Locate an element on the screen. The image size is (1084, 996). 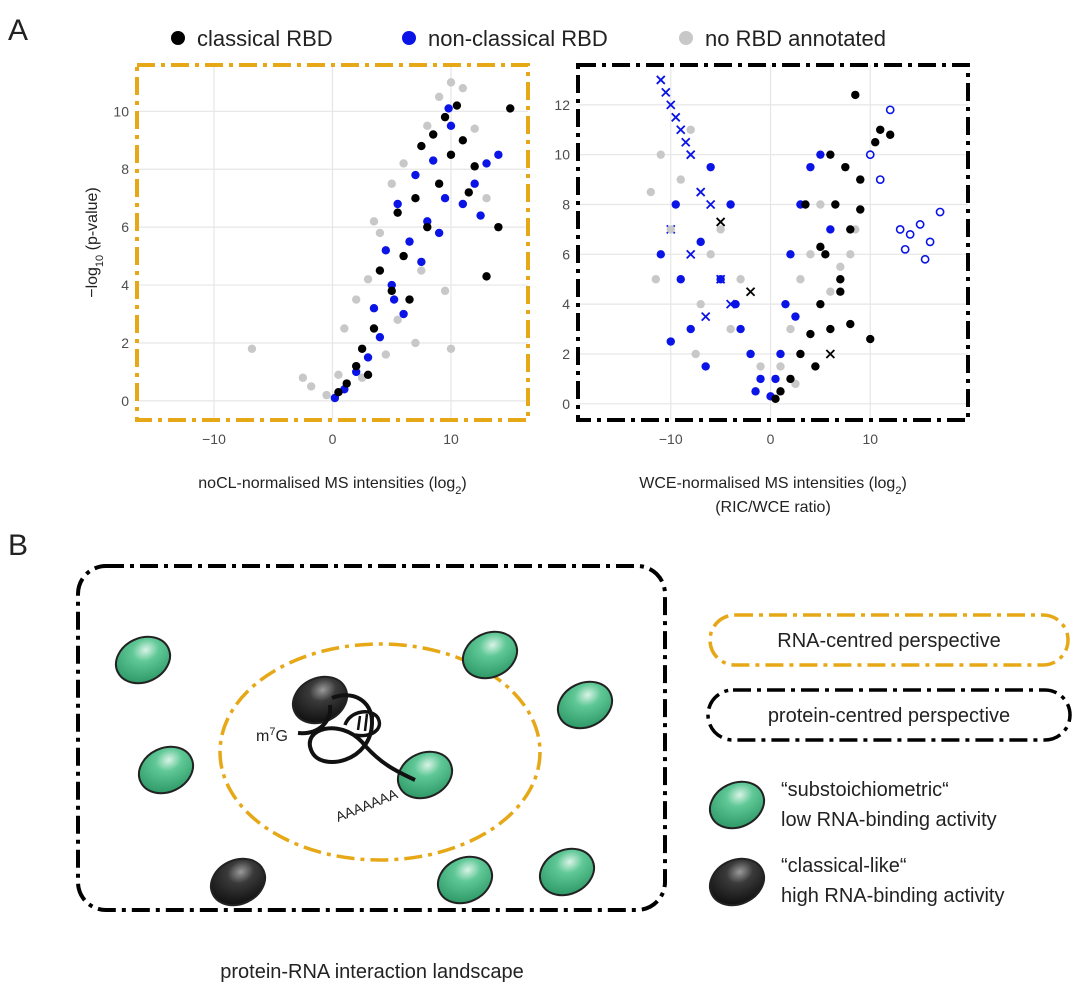
protein-black is located at coordinates (238, 882).